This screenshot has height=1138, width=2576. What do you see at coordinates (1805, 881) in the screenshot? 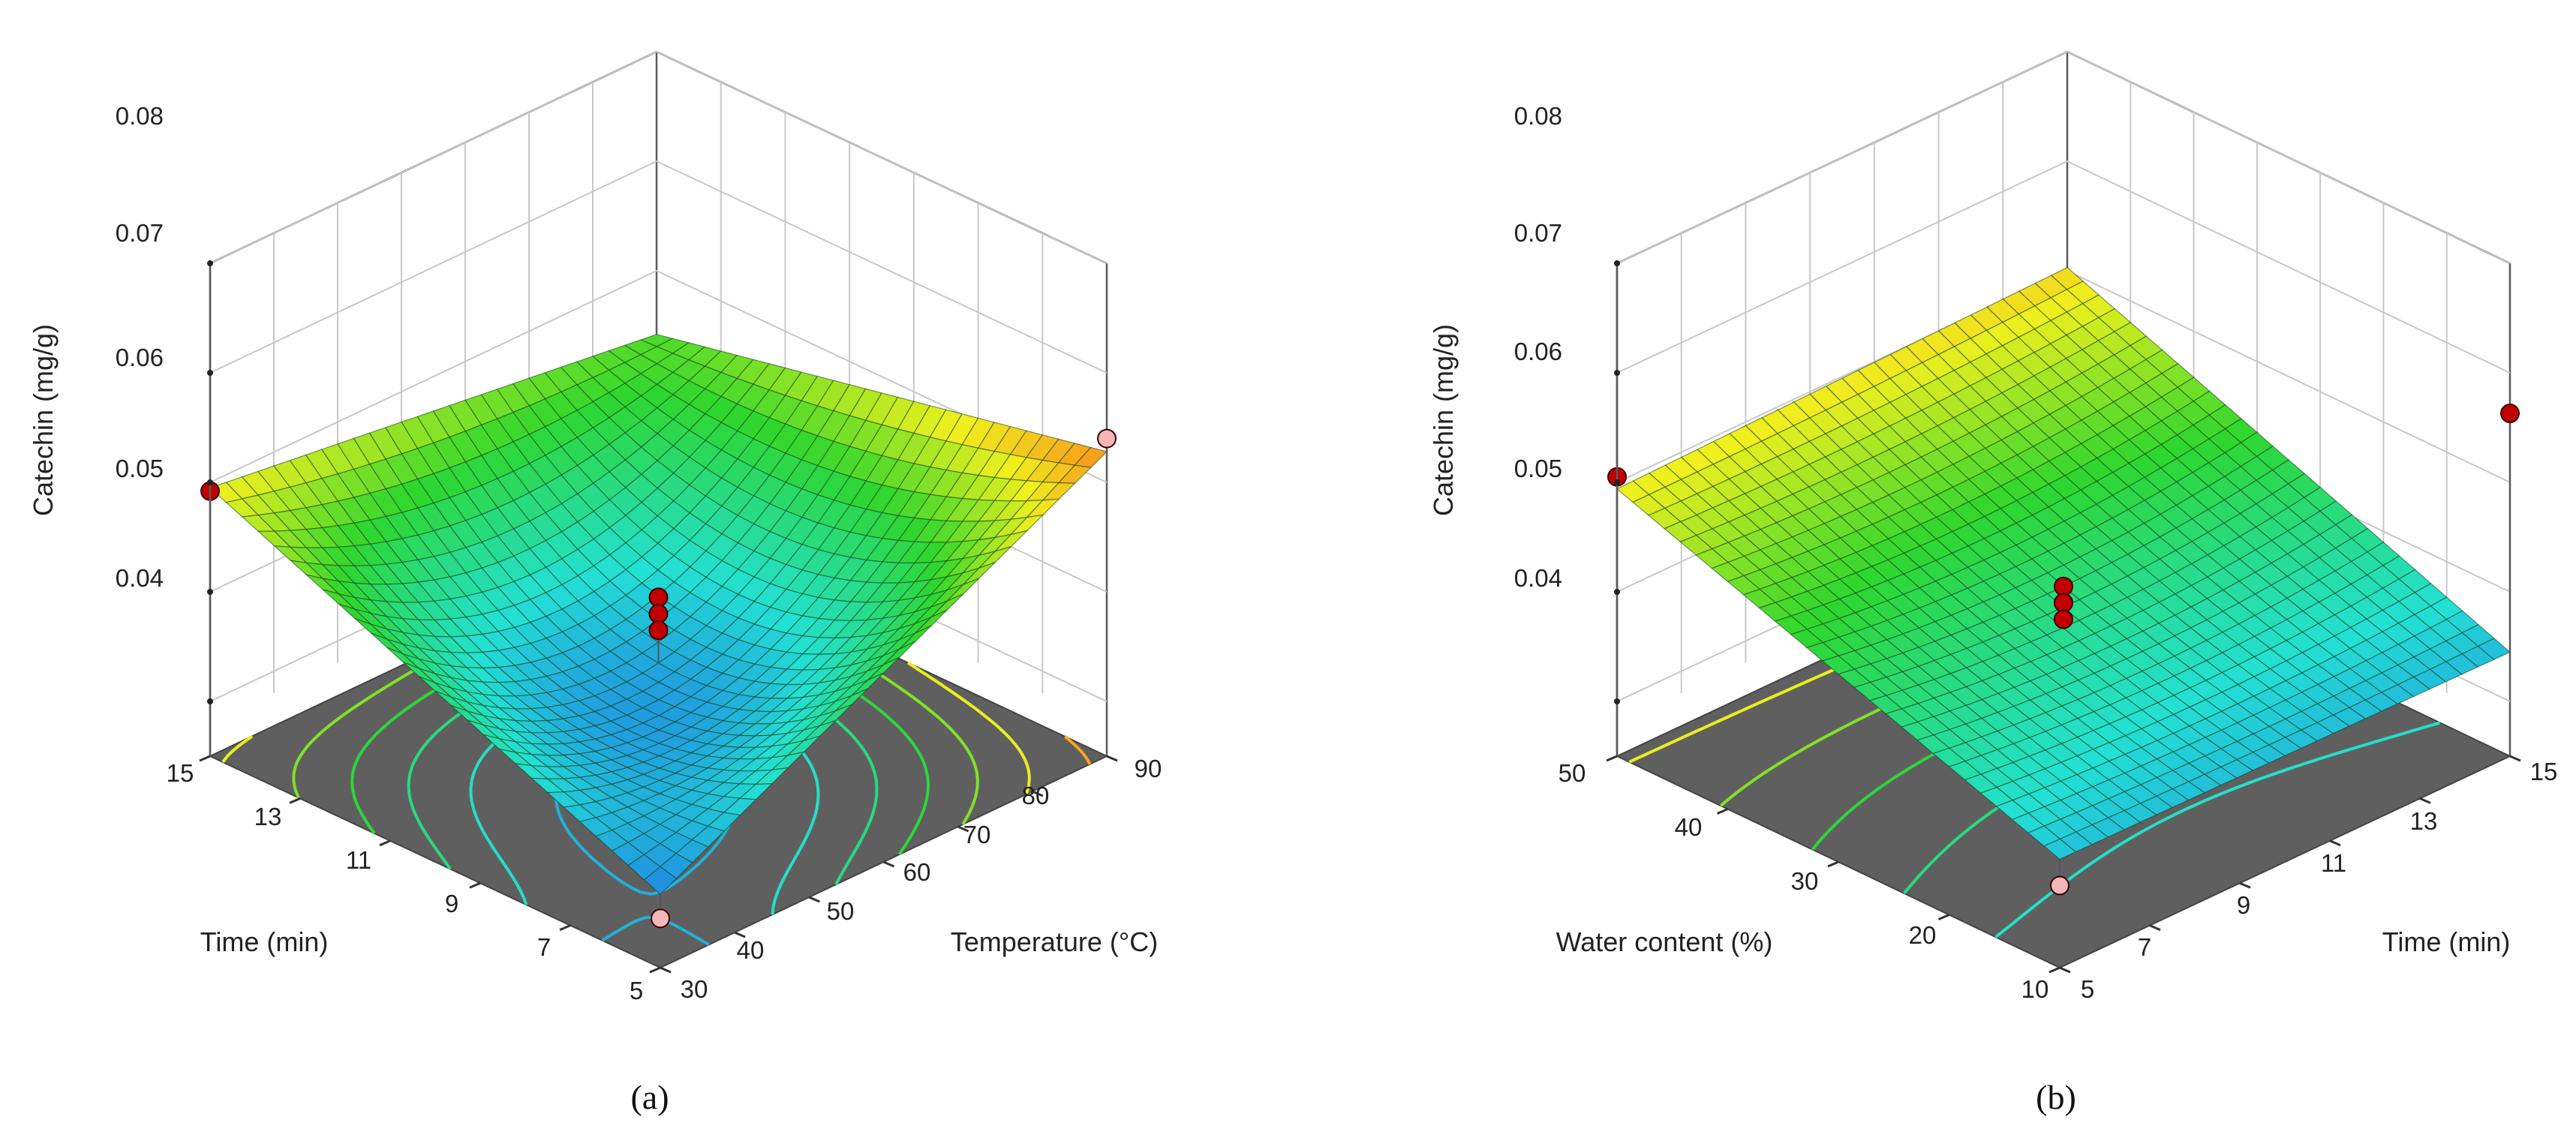
I see `x-tick-label-b: 30` at bounding box center [1805, 881].